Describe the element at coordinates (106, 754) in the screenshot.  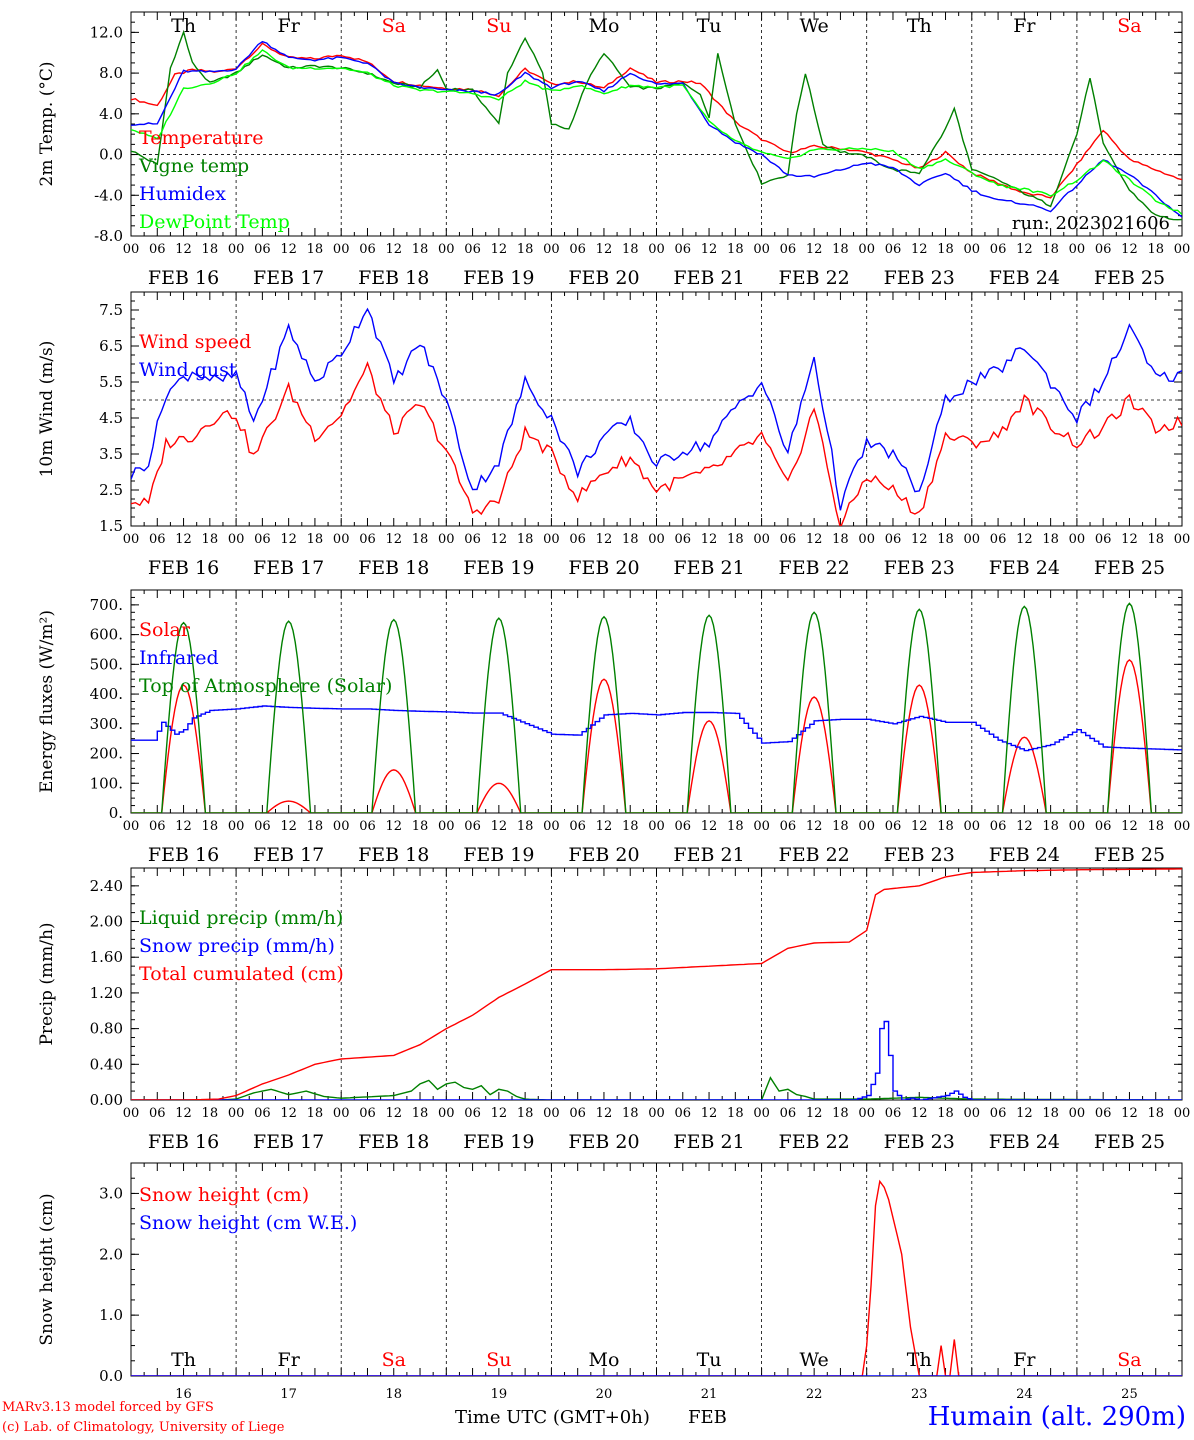
I see `y-tick-label: 200.` at that location.